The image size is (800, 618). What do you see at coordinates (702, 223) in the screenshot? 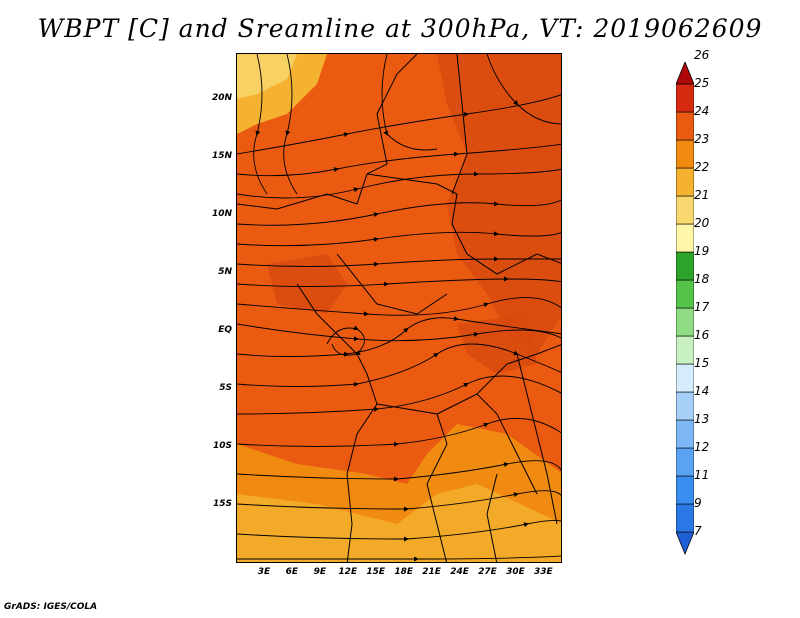
I see `colorbar-level-label: 20` at bounding box center [702, 223].